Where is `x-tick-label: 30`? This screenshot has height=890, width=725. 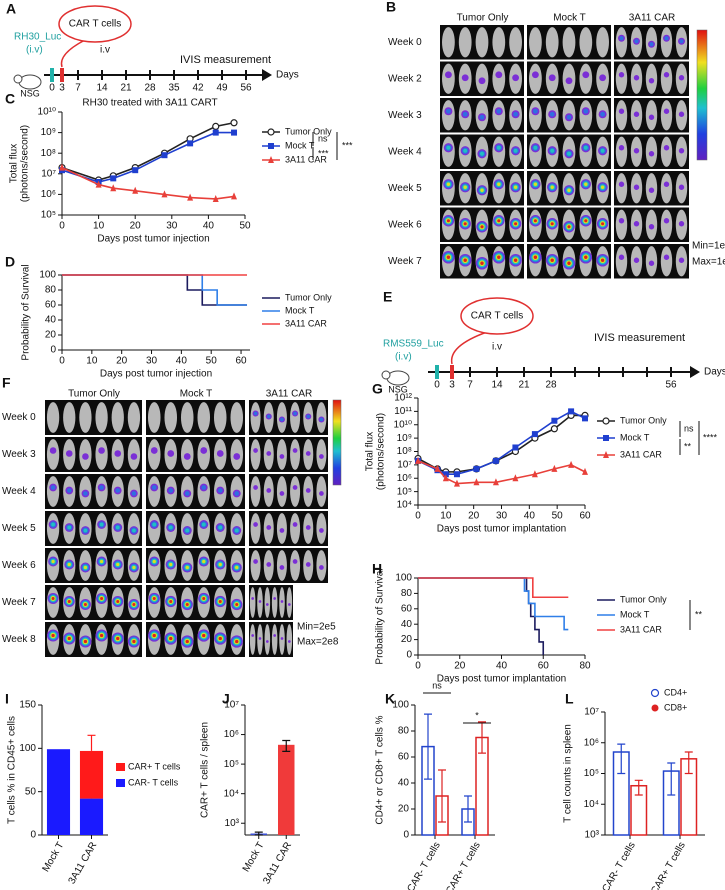 x-tick-label: 30 is located at coordinates (152, 361).